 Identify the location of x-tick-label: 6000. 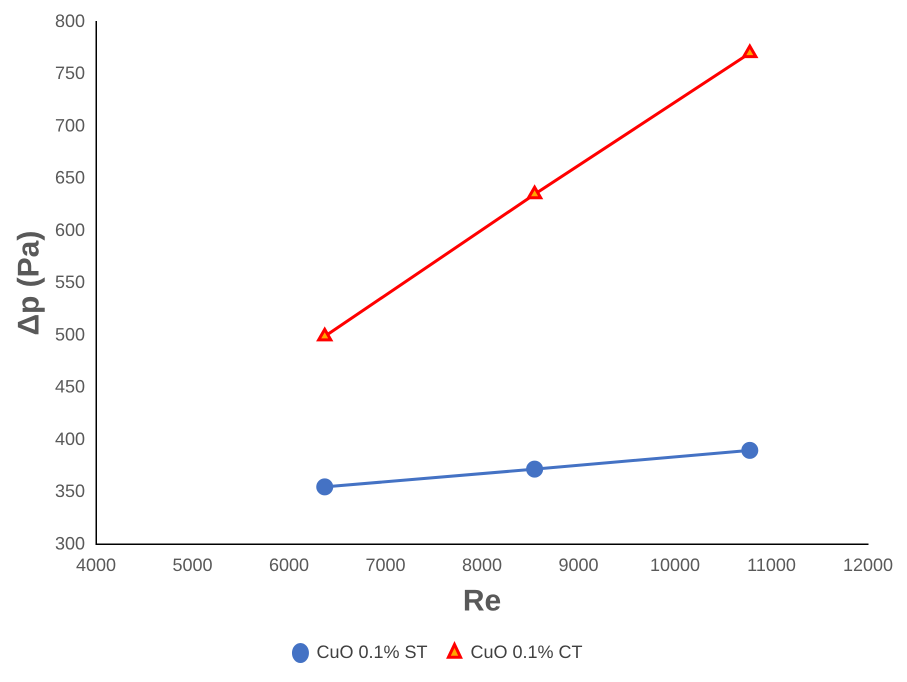
(289, 565).